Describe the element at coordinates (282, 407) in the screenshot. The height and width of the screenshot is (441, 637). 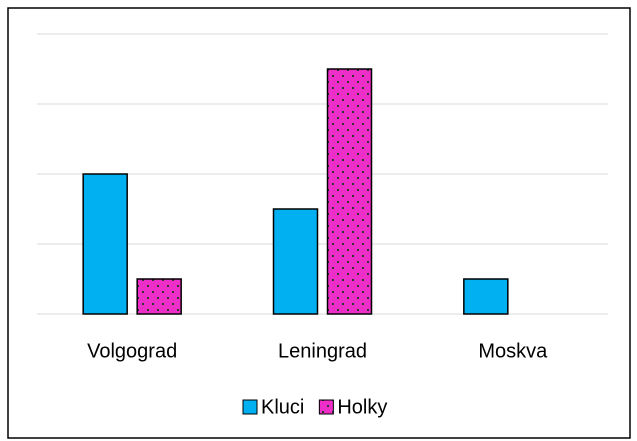
I see `legend-label: Kluci` at that location.